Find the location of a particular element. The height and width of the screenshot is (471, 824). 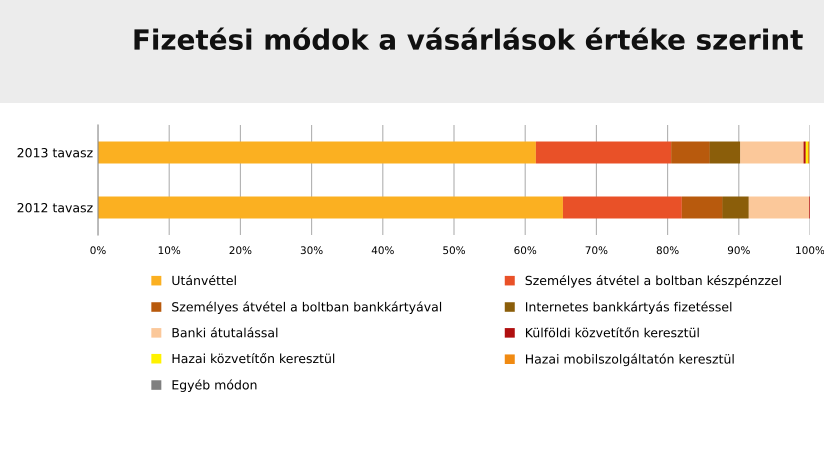

legend-label: Személyes átvétel a boltban bankkártyával is located at coordinates (307, 307).